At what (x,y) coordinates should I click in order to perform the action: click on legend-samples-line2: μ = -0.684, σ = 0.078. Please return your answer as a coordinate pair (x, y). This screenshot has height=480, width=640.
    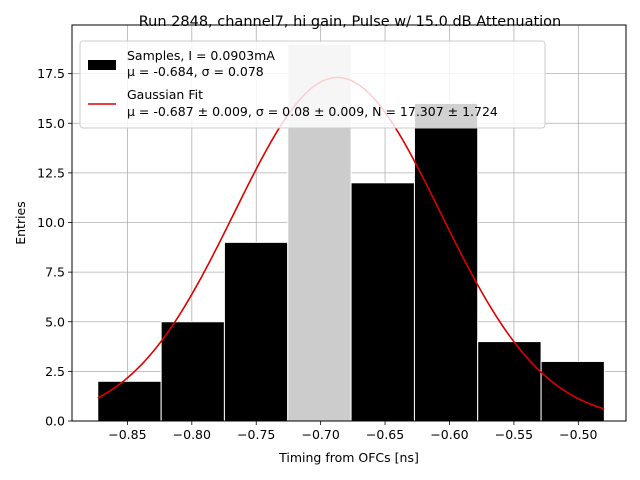
    Looking at the image, I should click on (195, 71).